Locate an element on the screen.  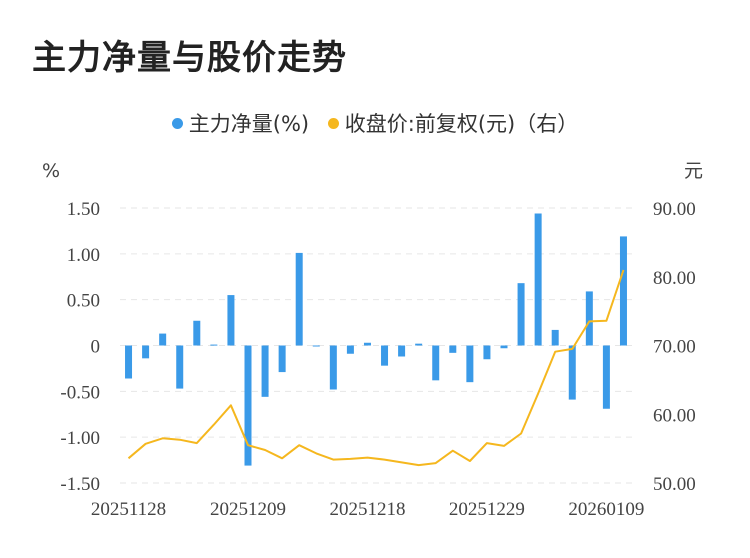
x-tick-label: 20260109 is located at coordinates (606, 509).